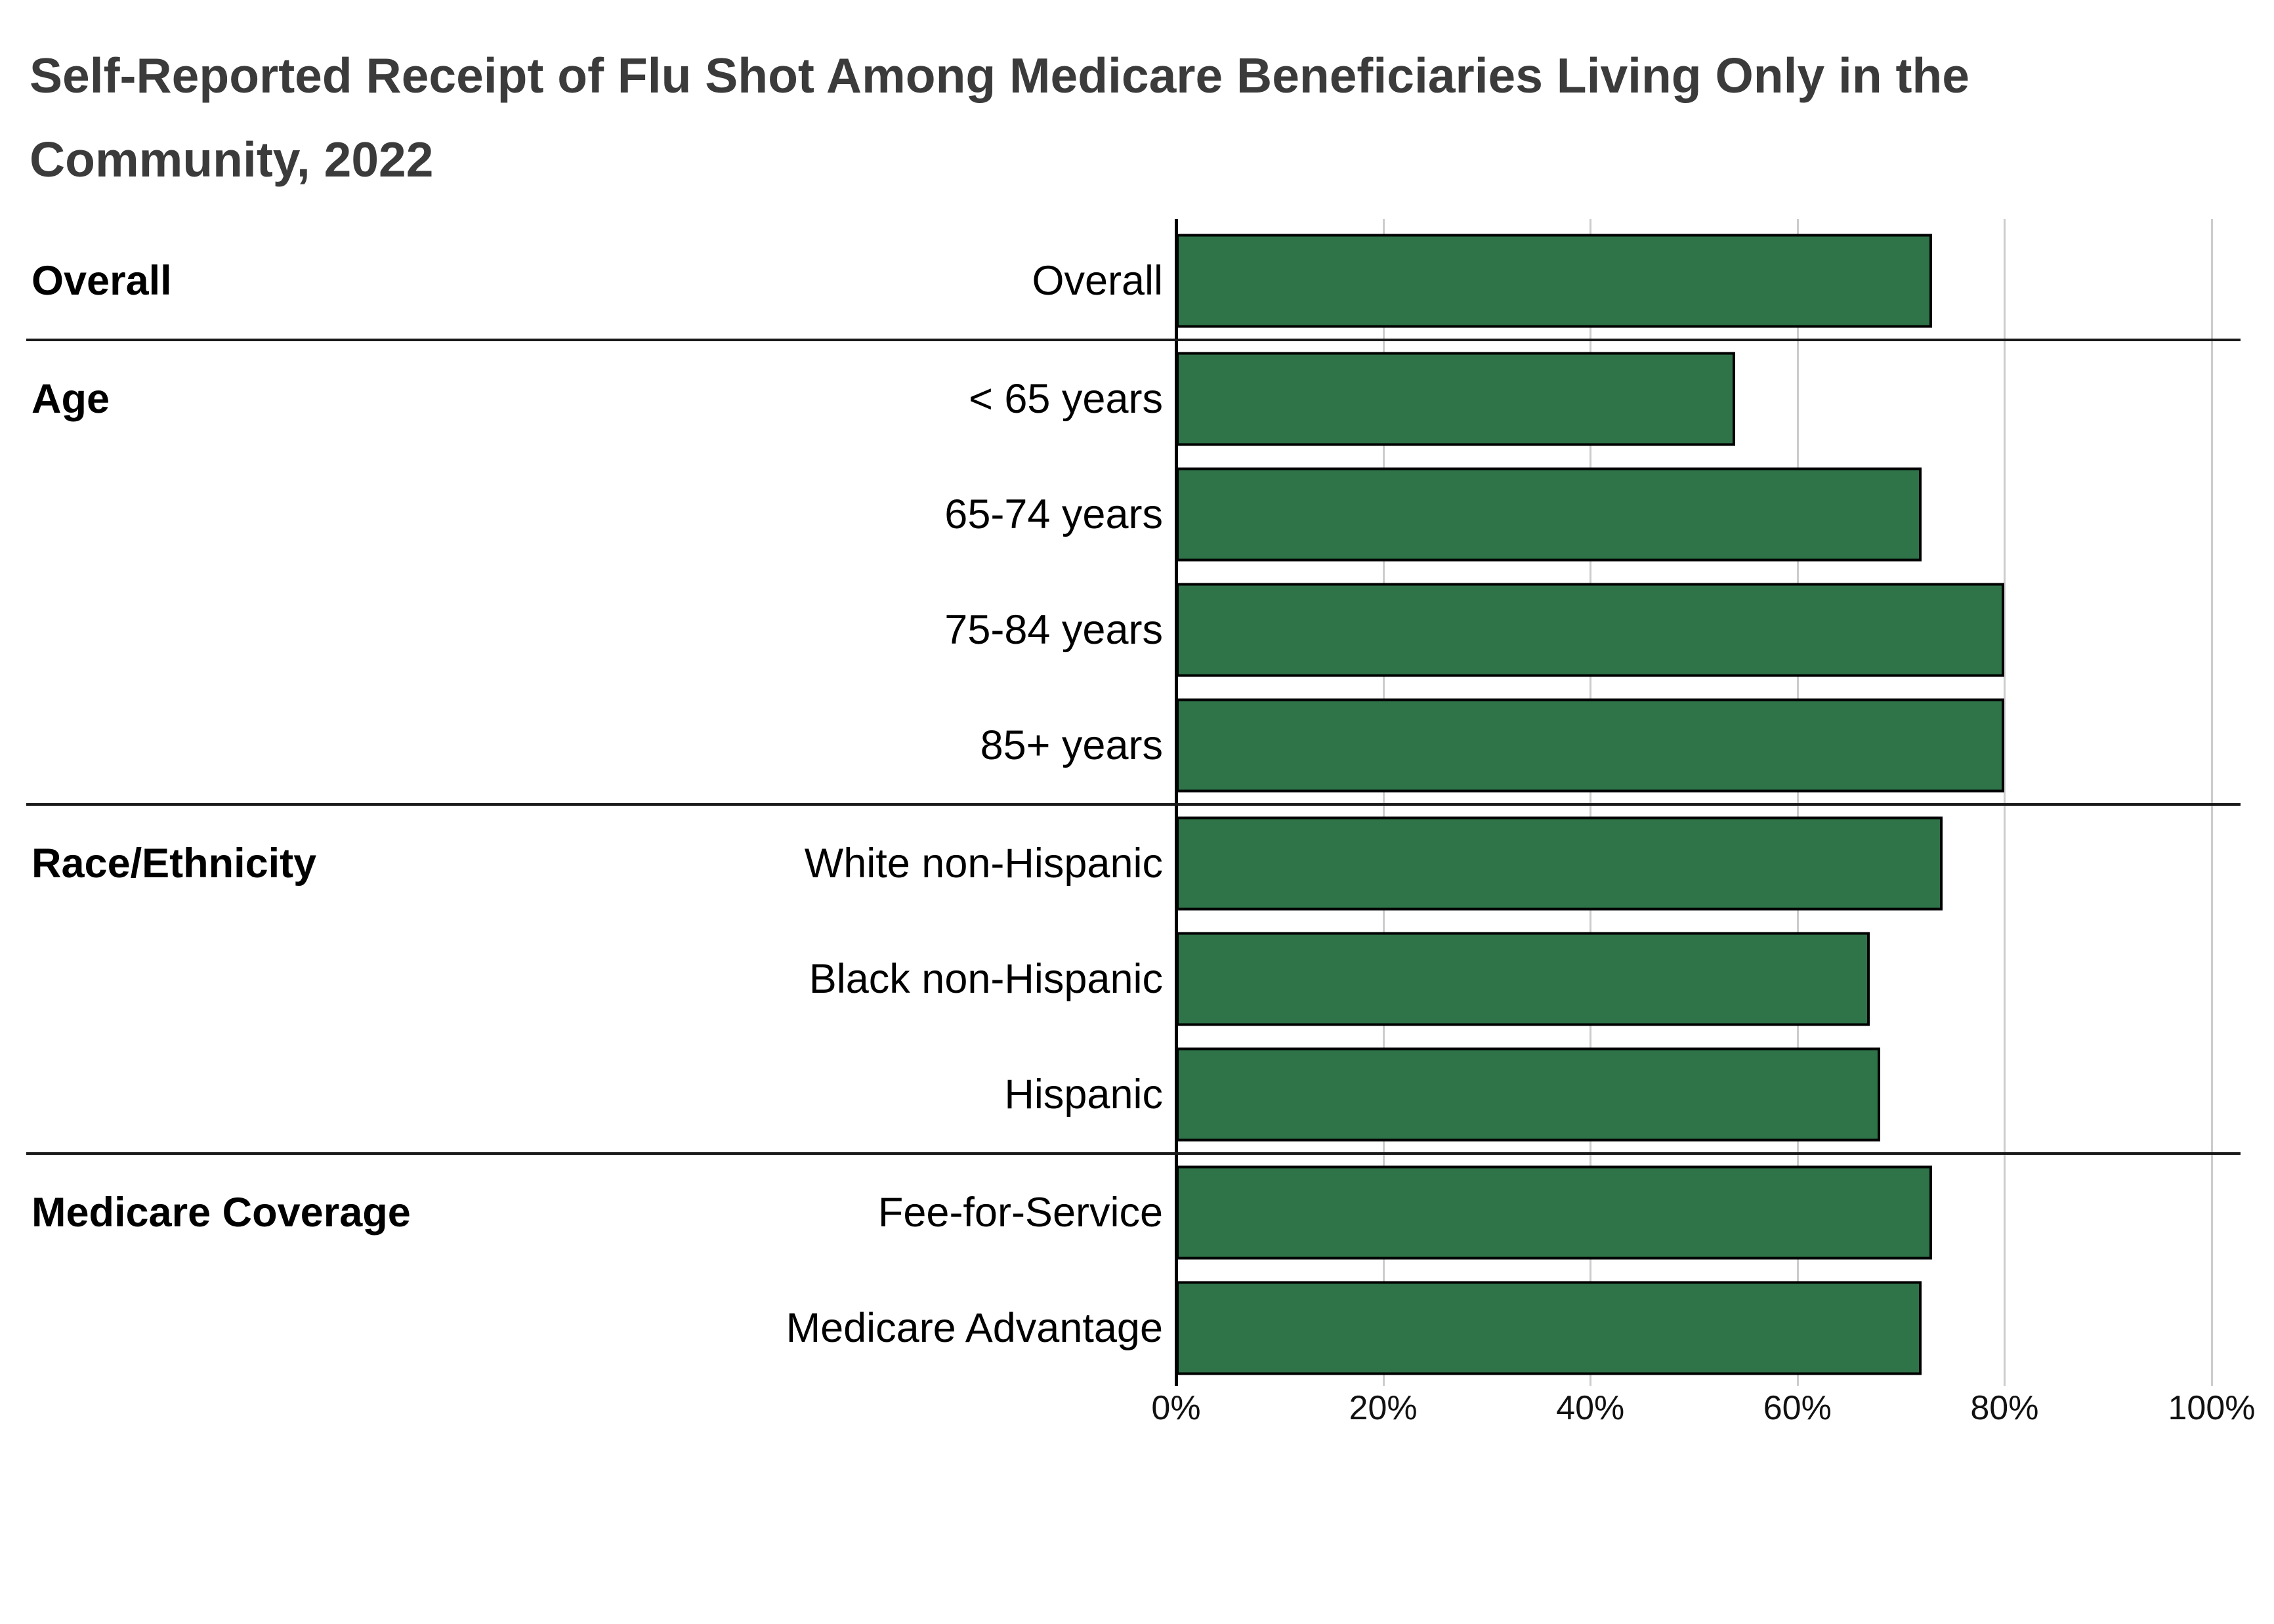  I want to click on bar-label: White non-Hispanic, so click(983, 863).